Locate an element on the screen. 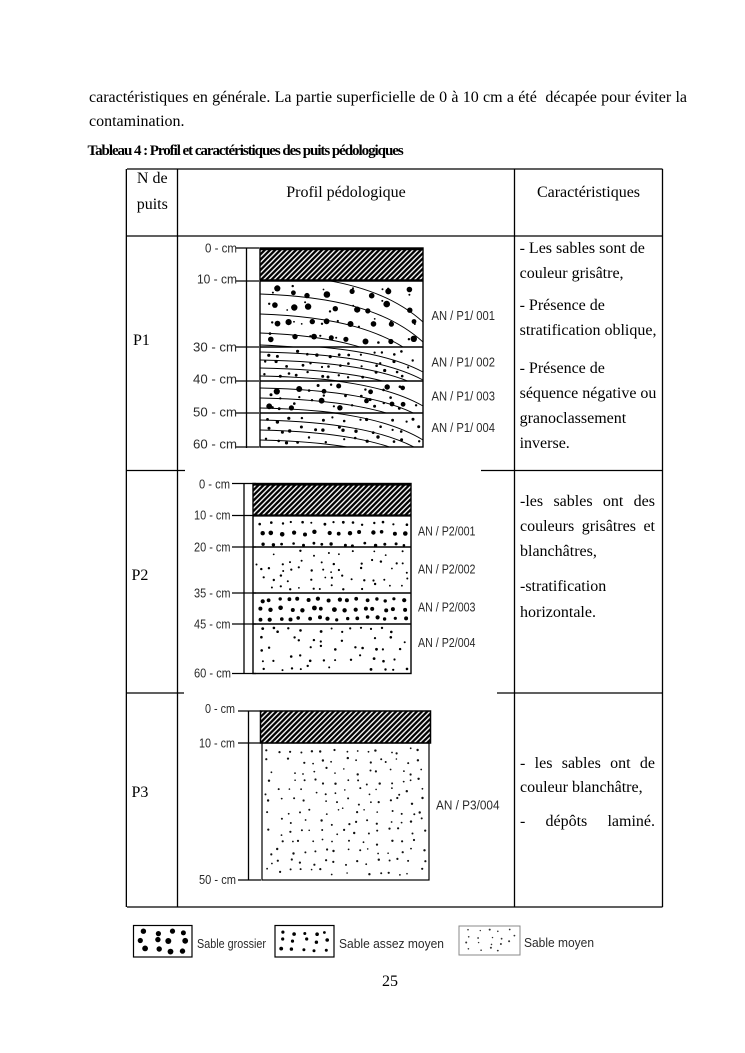  svg-text: AN / P2/002 is located at coordinates (447, 569).